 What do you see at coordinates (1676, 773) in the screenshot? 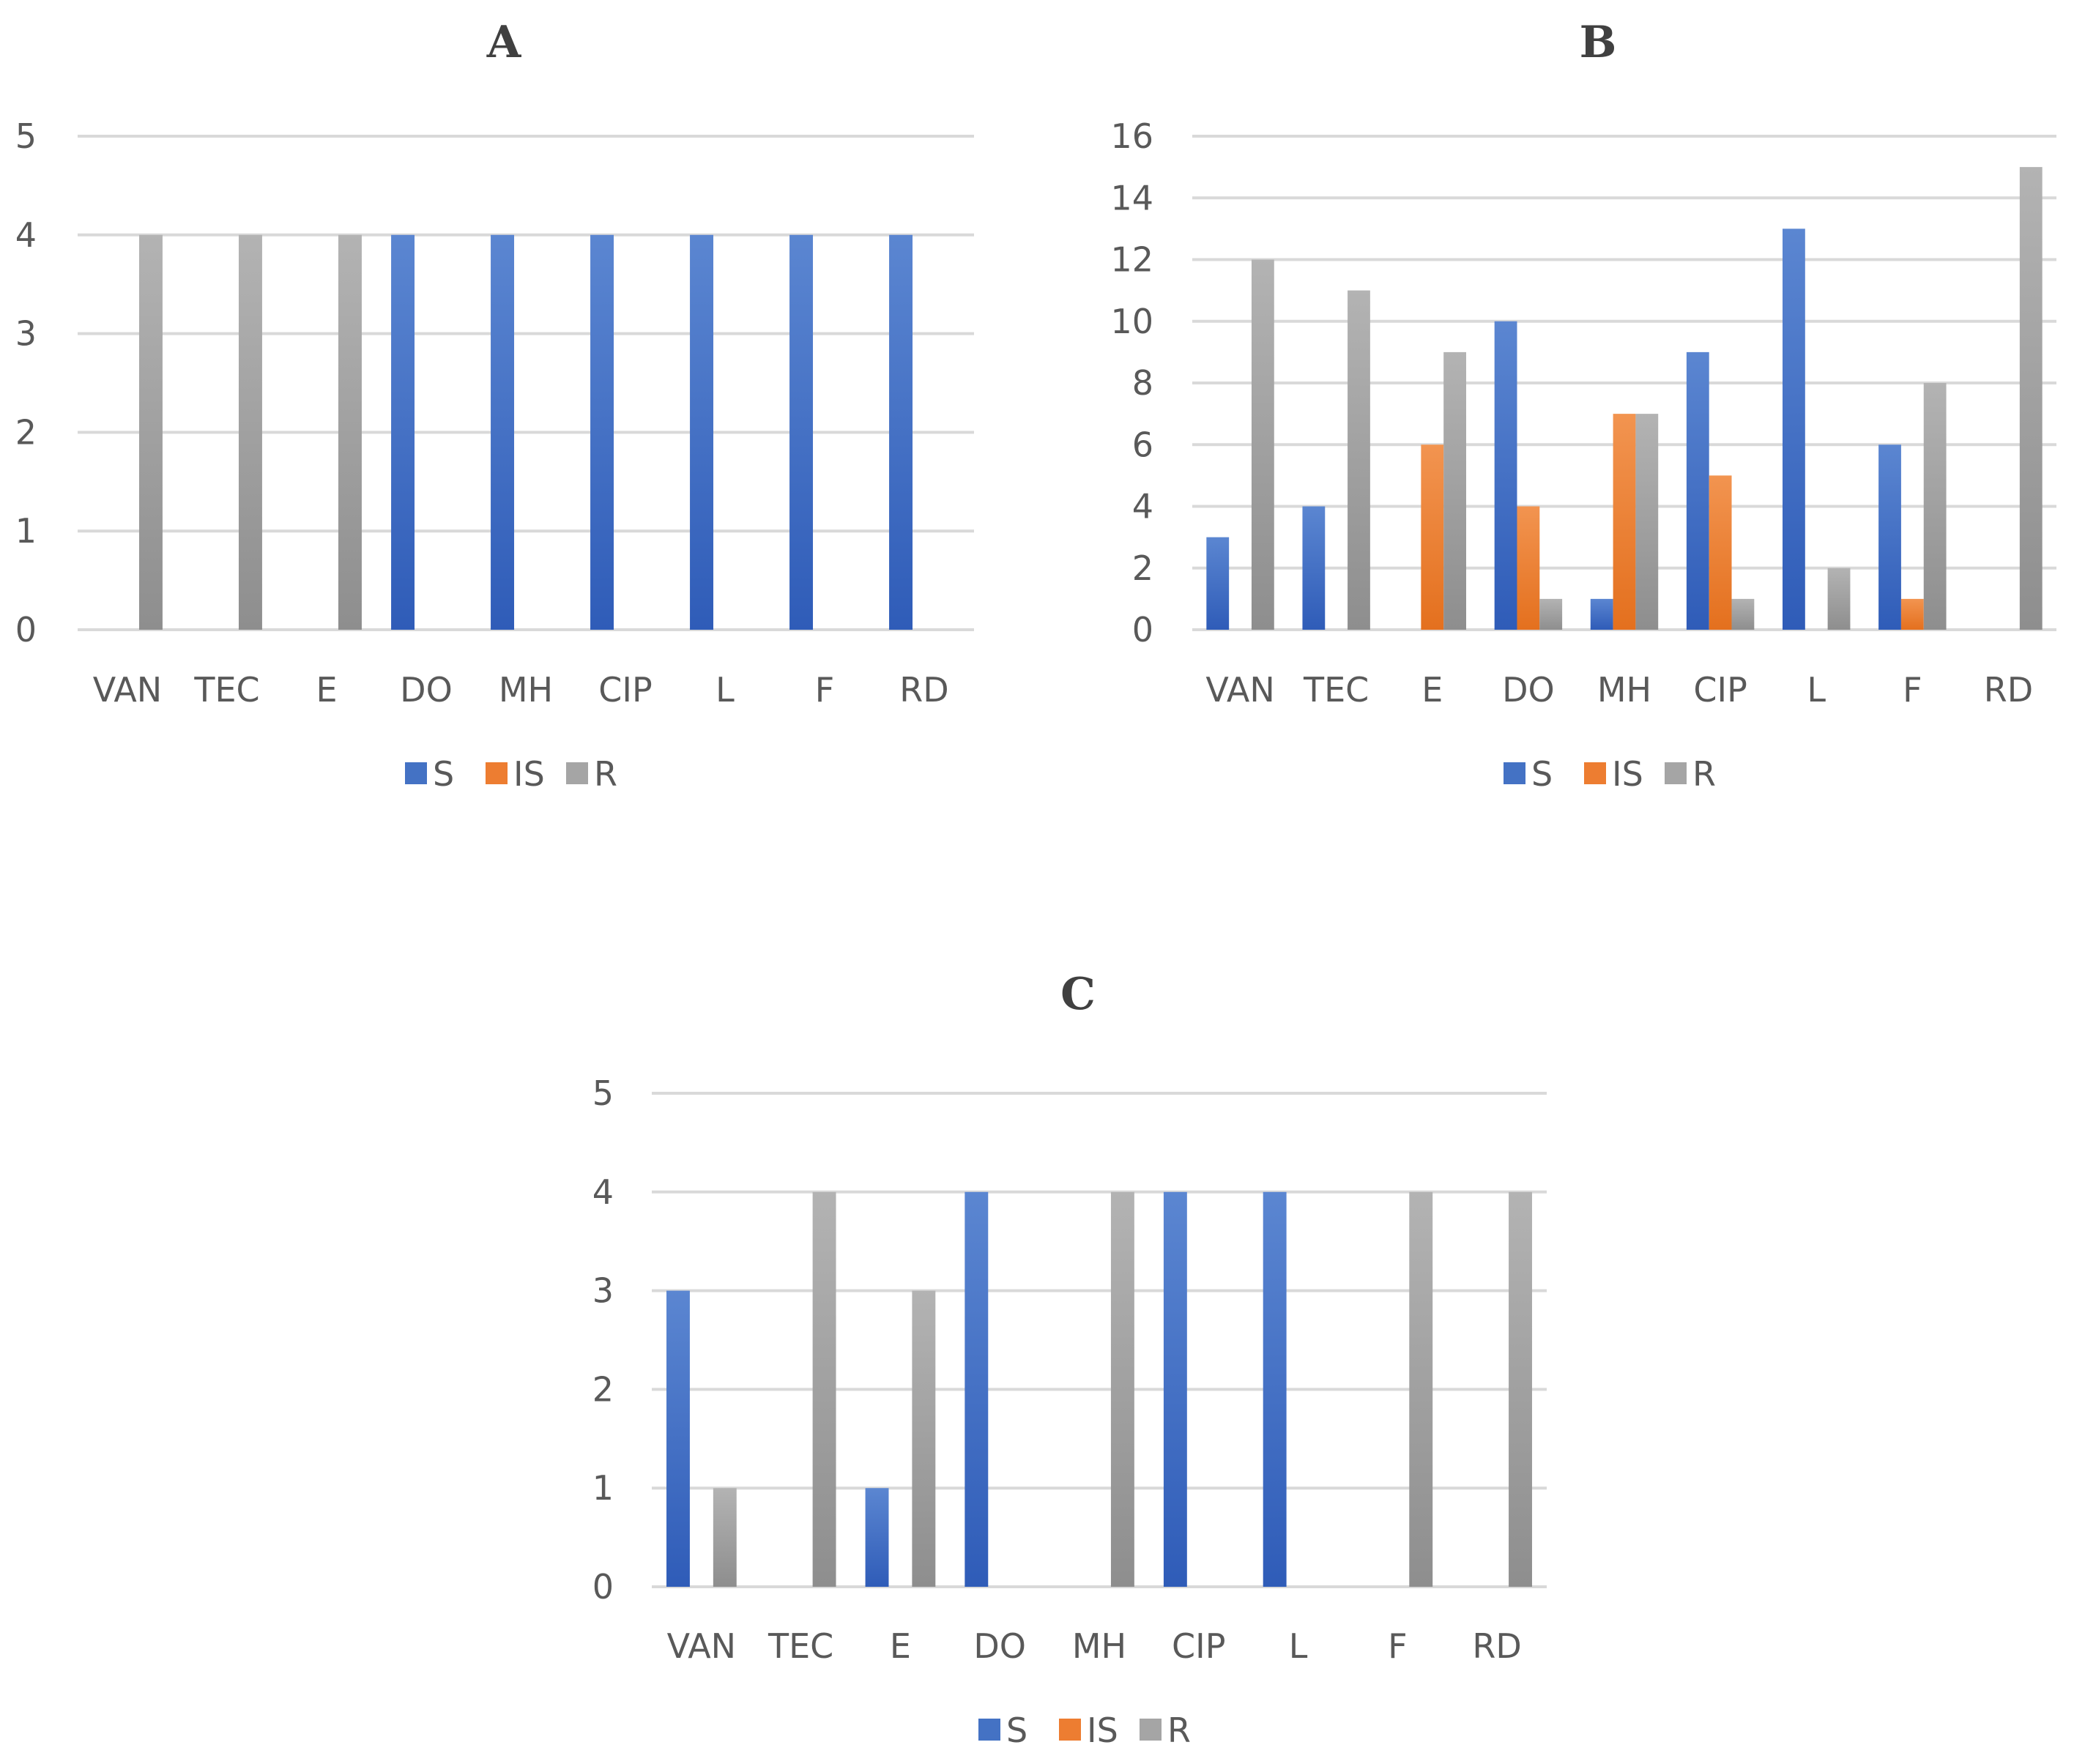
I see `legend-swatch-b-r` at bounding box center [1676, 773].